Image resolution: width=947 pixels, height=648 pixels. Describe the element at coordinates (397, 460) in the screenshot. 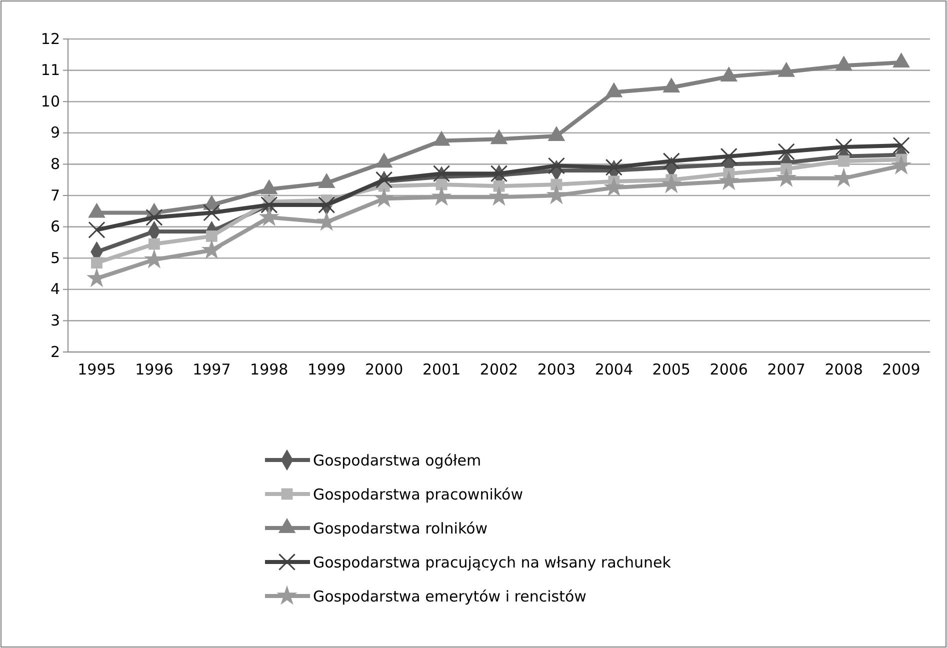

I see `legend-label: Gospodarstwa ogółem` at that location.